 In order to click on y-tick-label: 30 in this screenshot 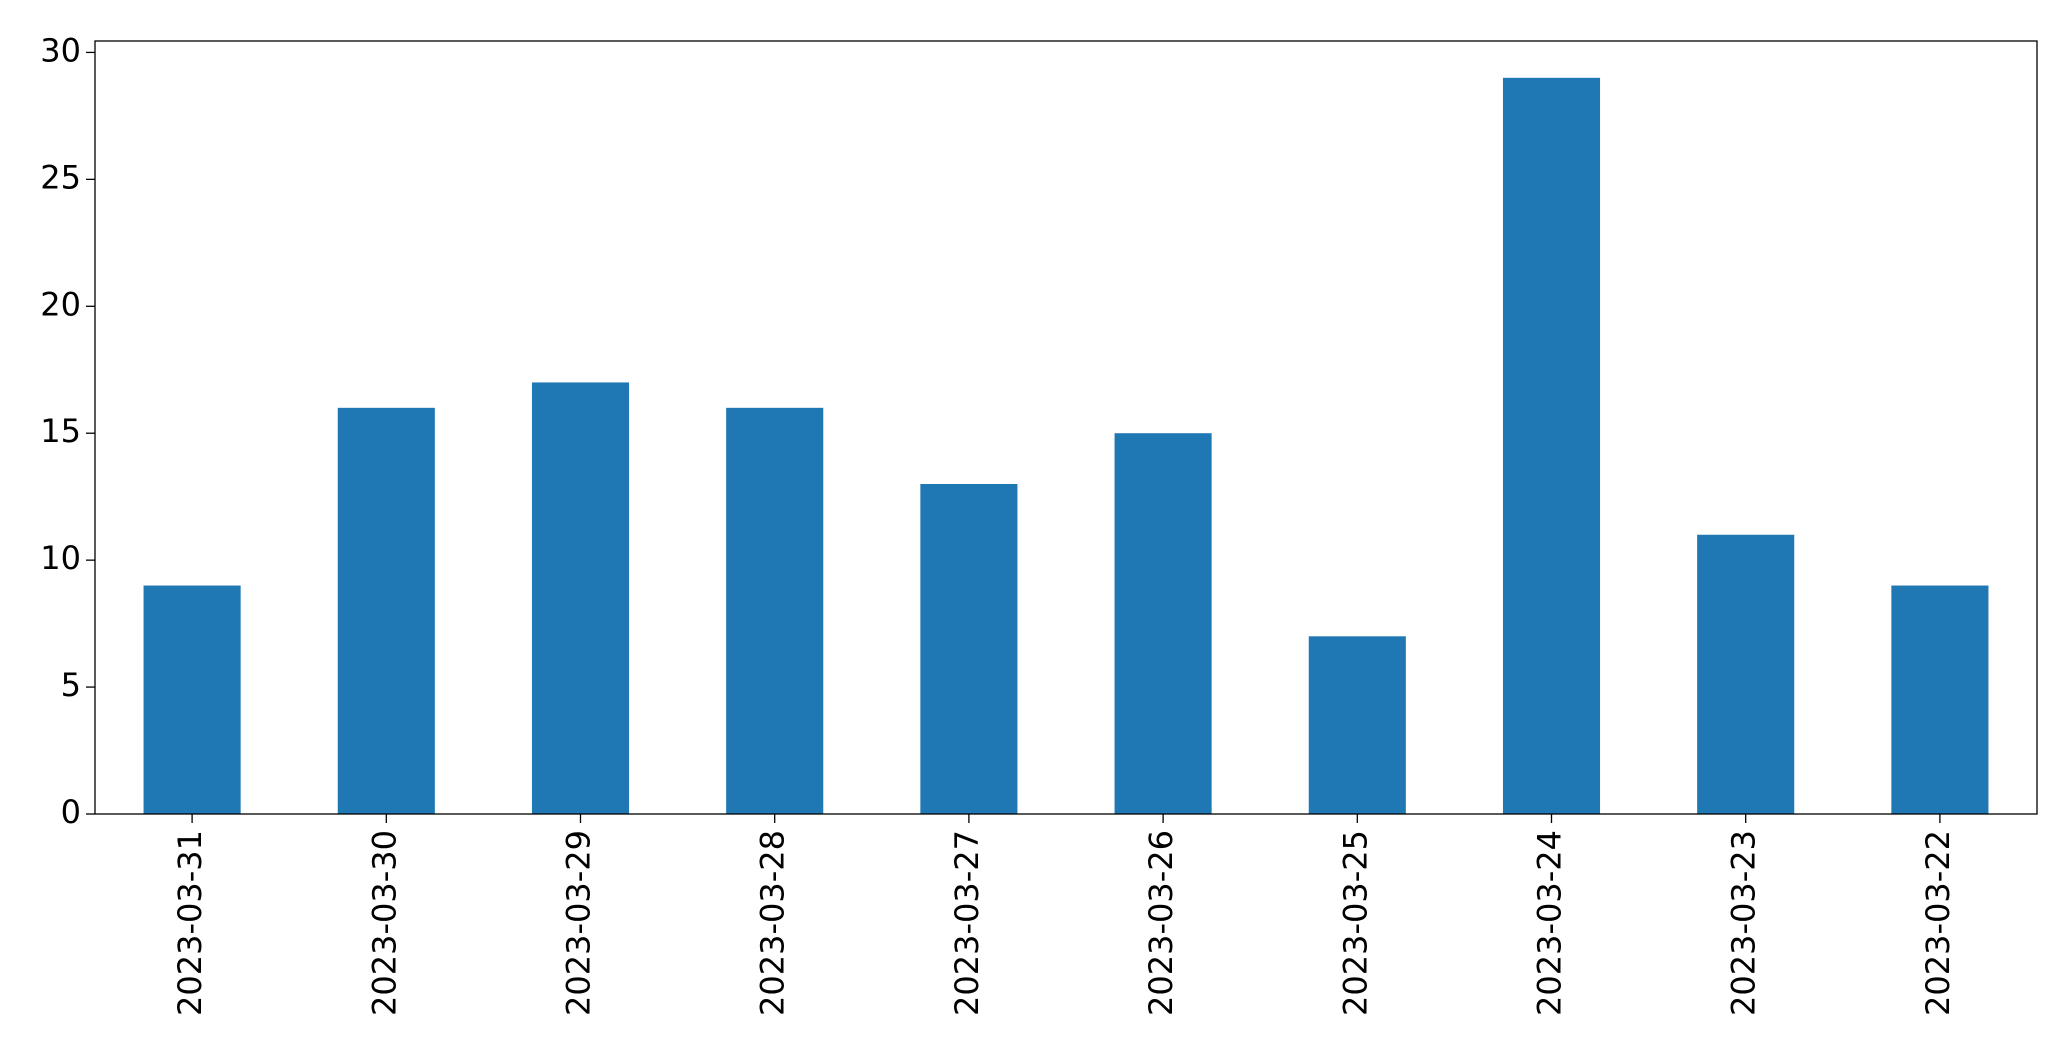, I will do `click(60, 50)`.